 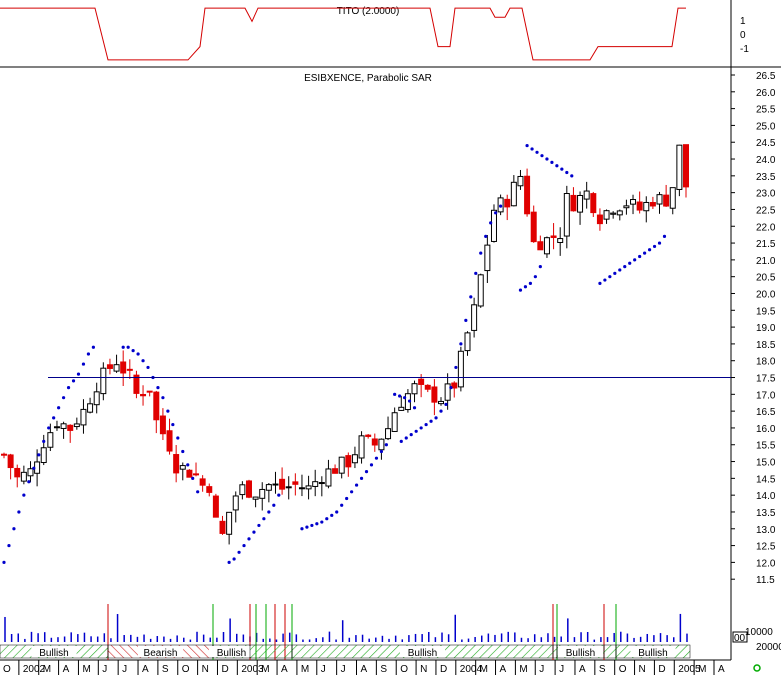 I want to click on signal-band-gap, so click(x=271, y=651).